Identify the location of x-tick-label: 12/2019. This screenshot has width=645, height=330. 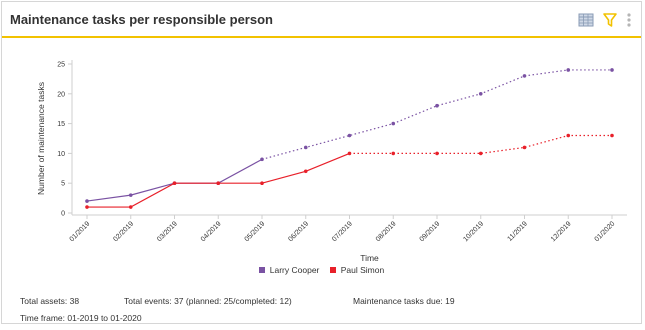
(561, 231).